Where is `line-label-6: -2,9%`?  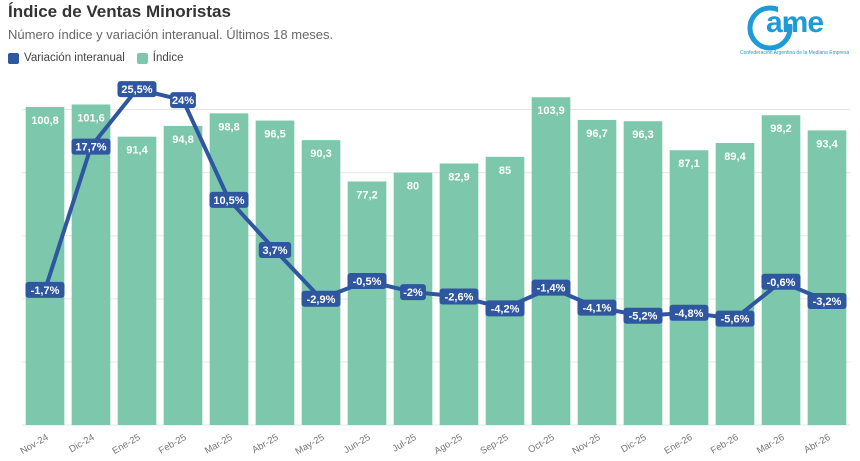
line-label-6: -2,9% is located at coordinates (321, 300).